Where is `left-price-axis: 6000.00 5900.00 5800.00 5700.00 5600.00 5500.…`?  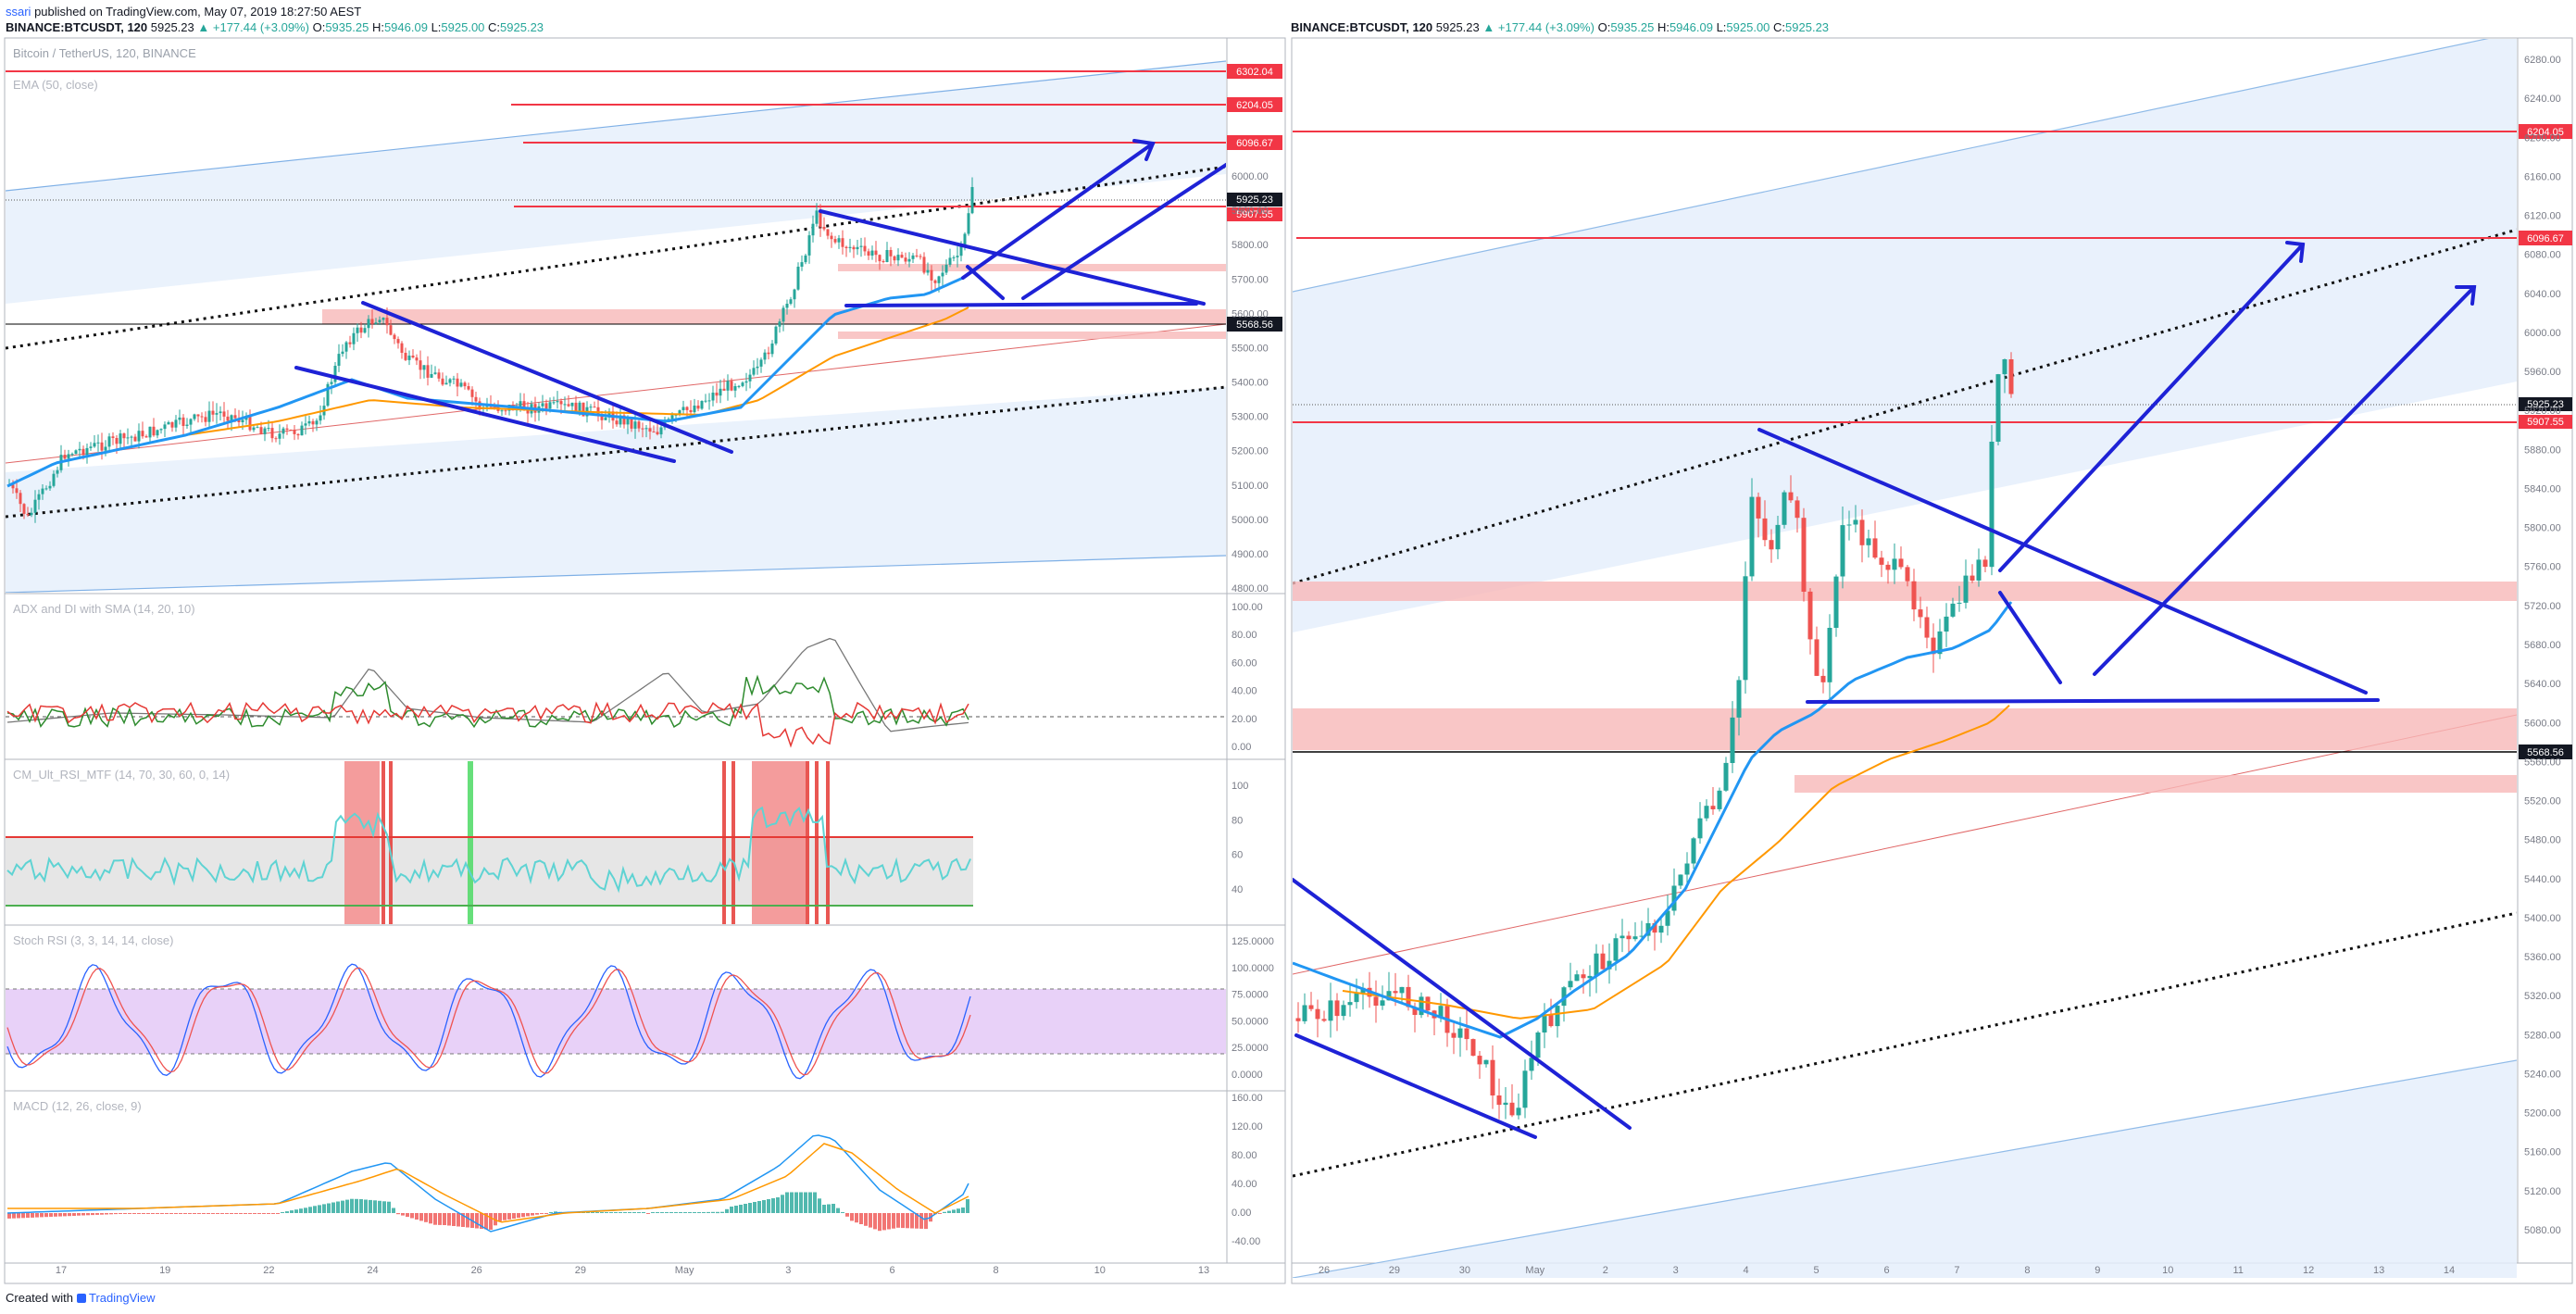 left-price-axis: 6000.00 5900.00 5800.00 5700.00 5600.00 5500.… is located at coordinates (1250, 383).